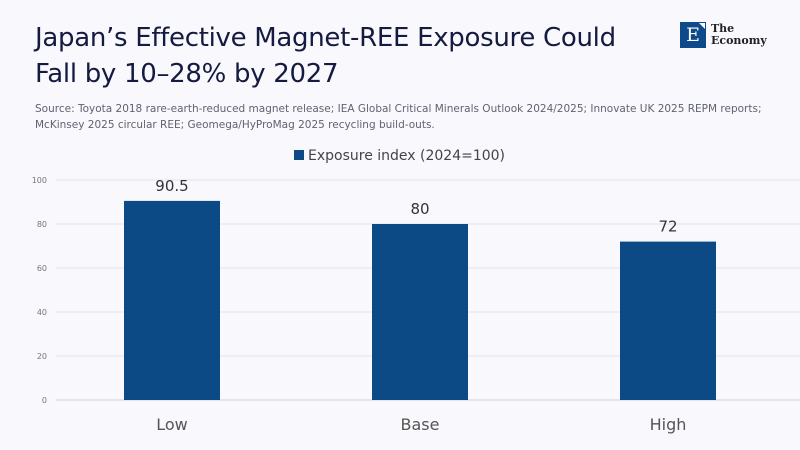 The image size is (800, 450). What do you see at coordinates (44, 400) in the screenshot?
I see `y-tick-label: 0` at bounding box center [44, 400].